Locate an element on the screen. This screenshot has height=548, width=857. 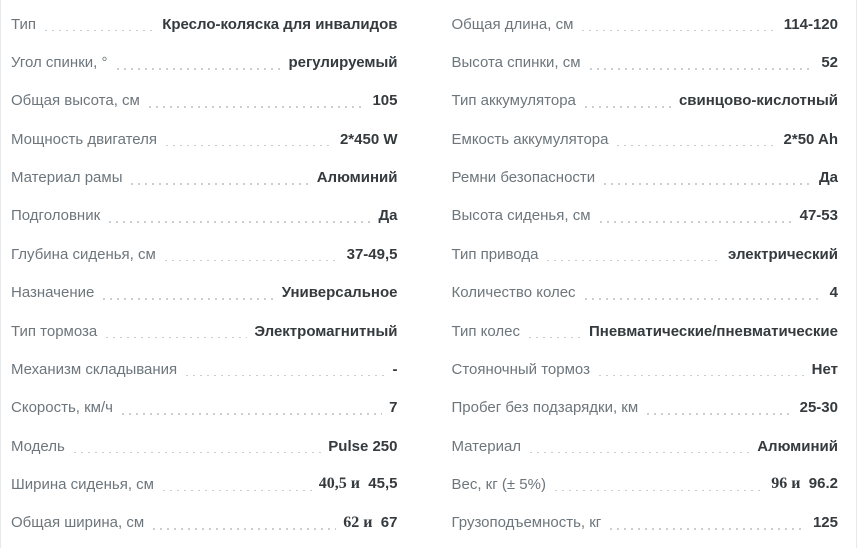
spec-label: Высота сиденья, см is located at coordinates (521, 216).